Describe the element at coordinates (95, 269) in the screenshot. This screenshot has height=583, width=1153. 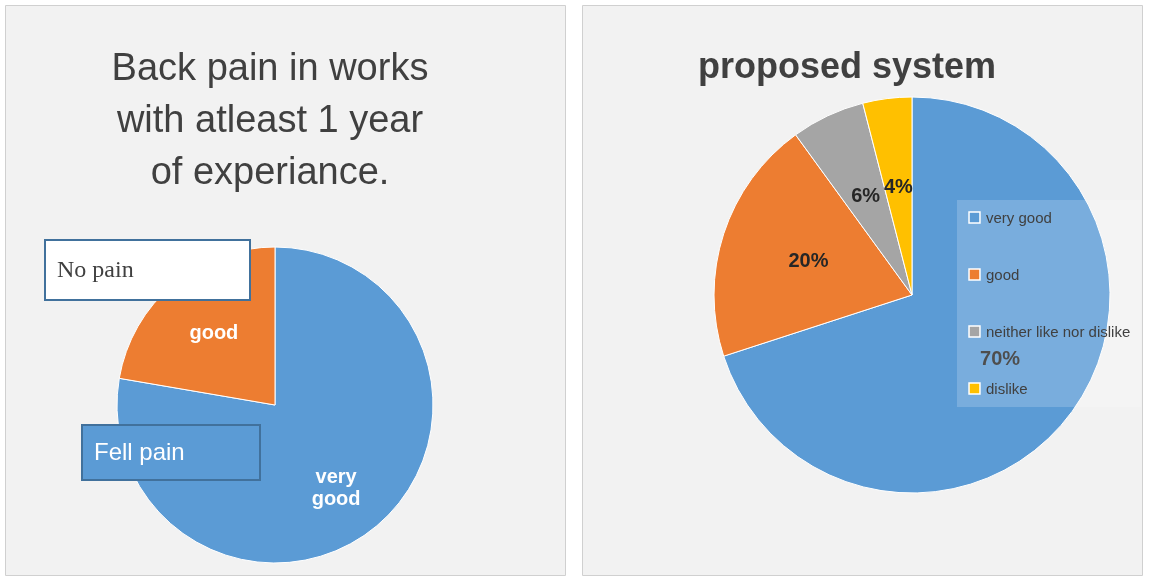
I see `text: No pain` at that location.